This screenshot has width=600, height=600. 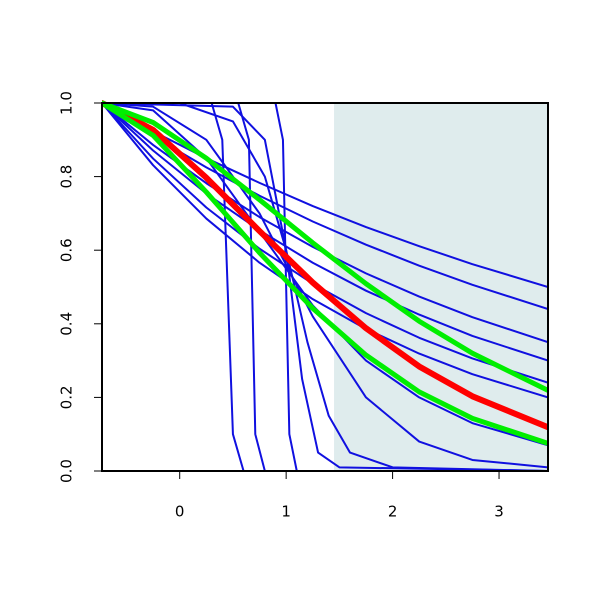 What do you see at coordinates (67, 324) in the screenshot?
I see `y-tick-label: 0.4` at bounding box center [67, 324].